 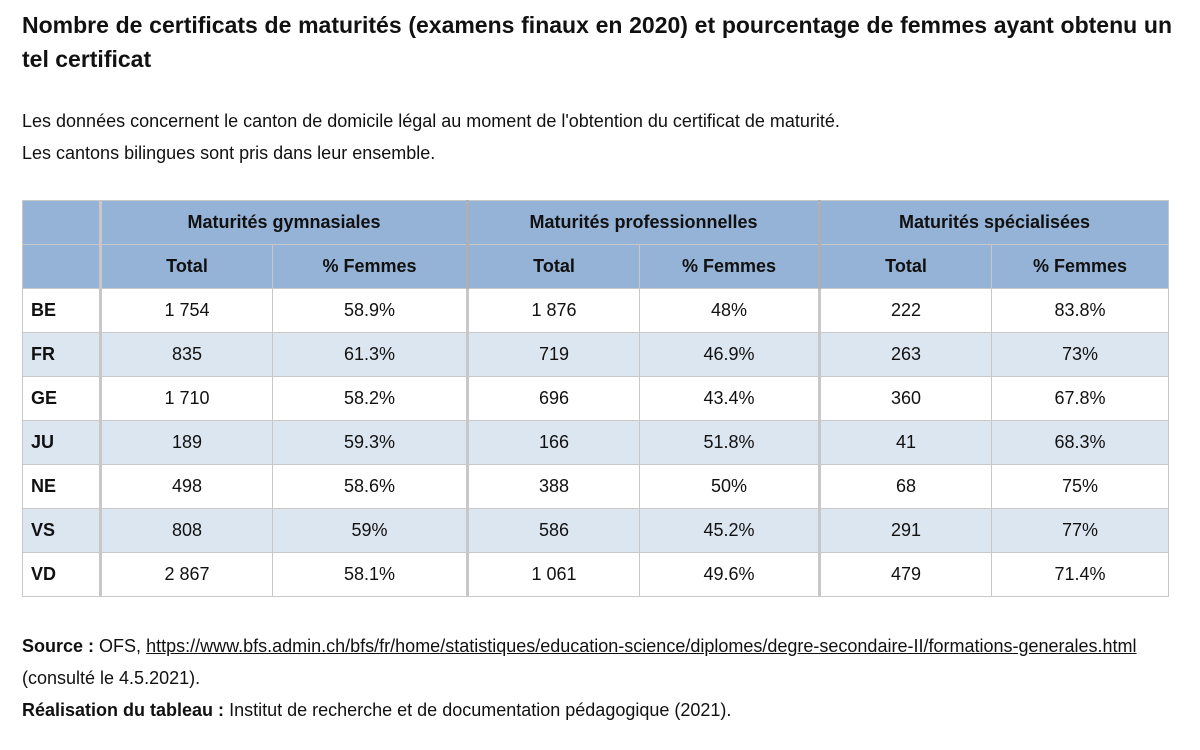 I want to click on percent-women-cell: 59%, so click(x=370, y=530).